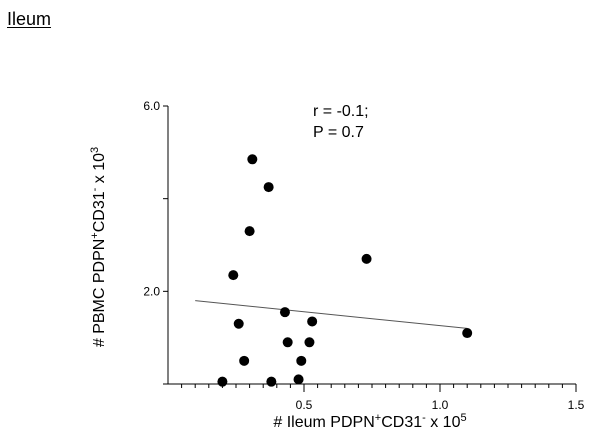 This screenshot has height=437, width=593. I want to click on x-axis: 0.5 1.0 1.5 # Ileum PDPN+CD31- x 105, so click(376, 407).